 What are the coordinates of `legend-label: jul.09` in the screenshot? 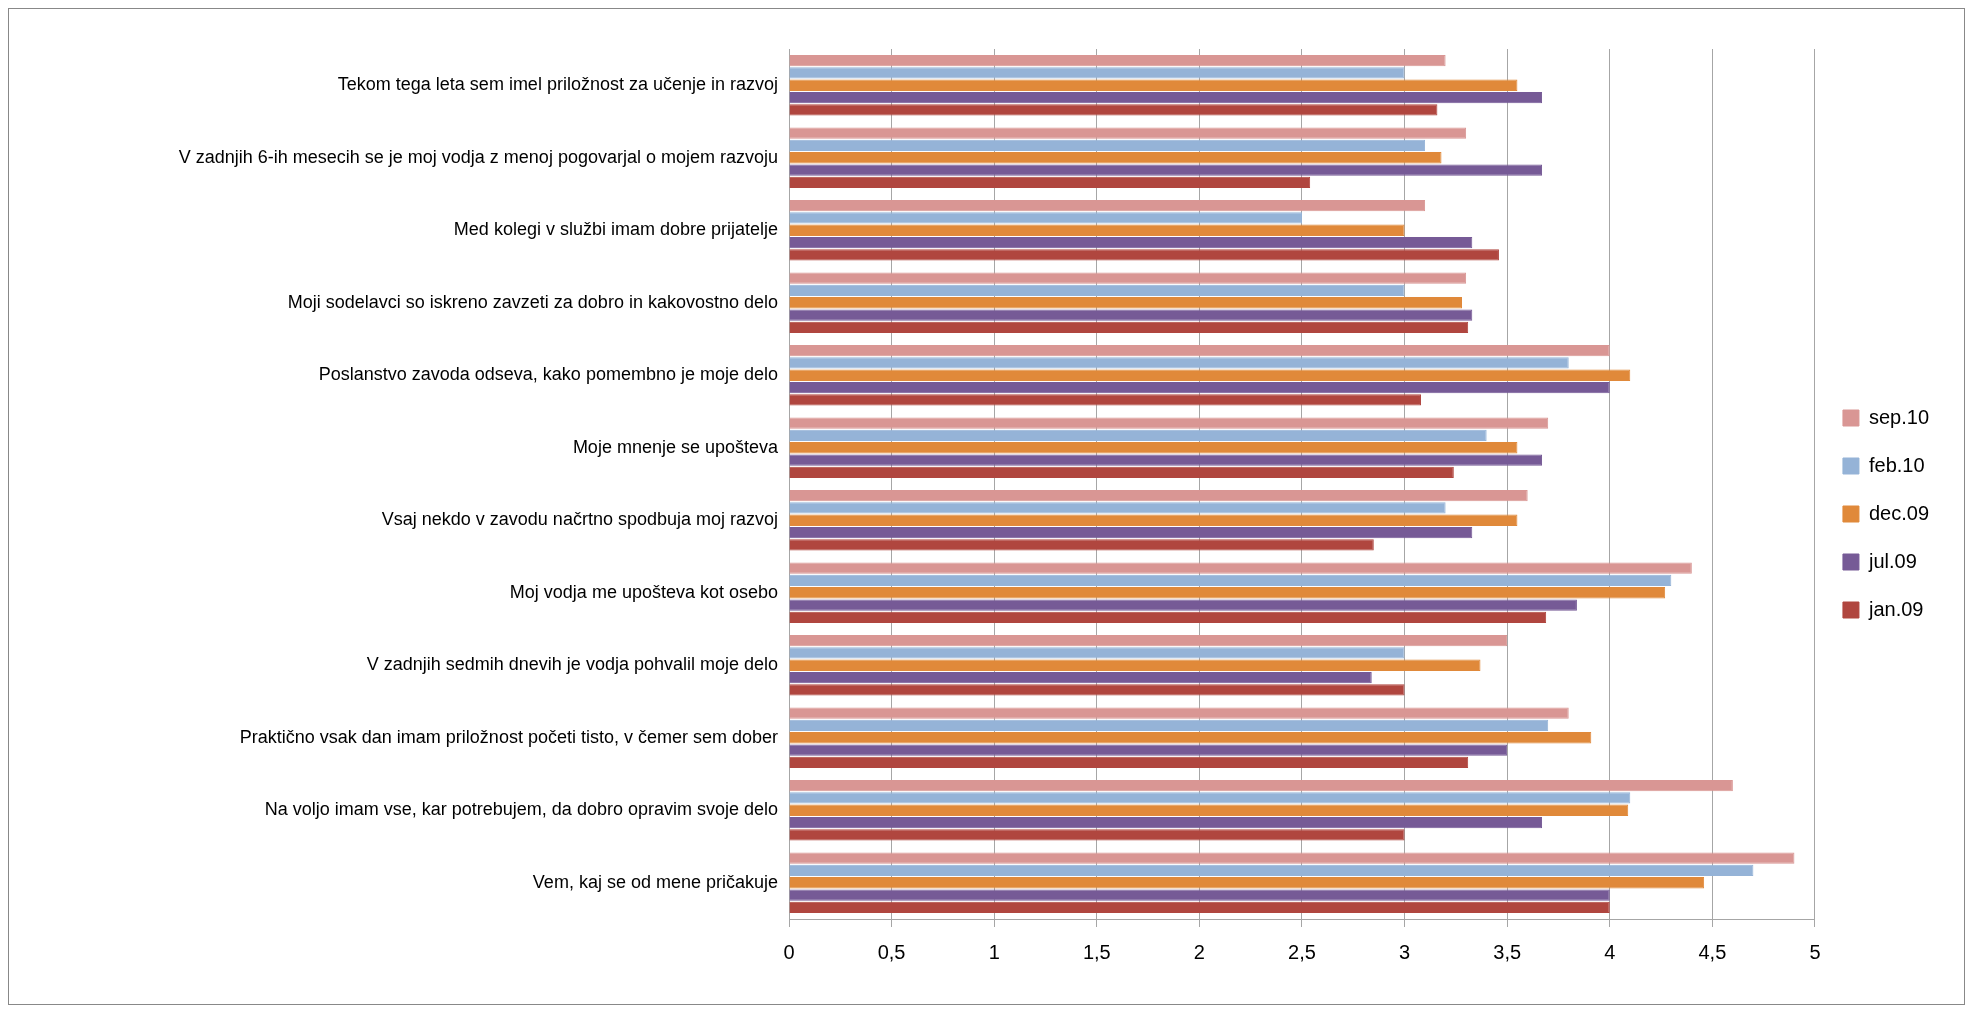 It's located at (1892, 560).